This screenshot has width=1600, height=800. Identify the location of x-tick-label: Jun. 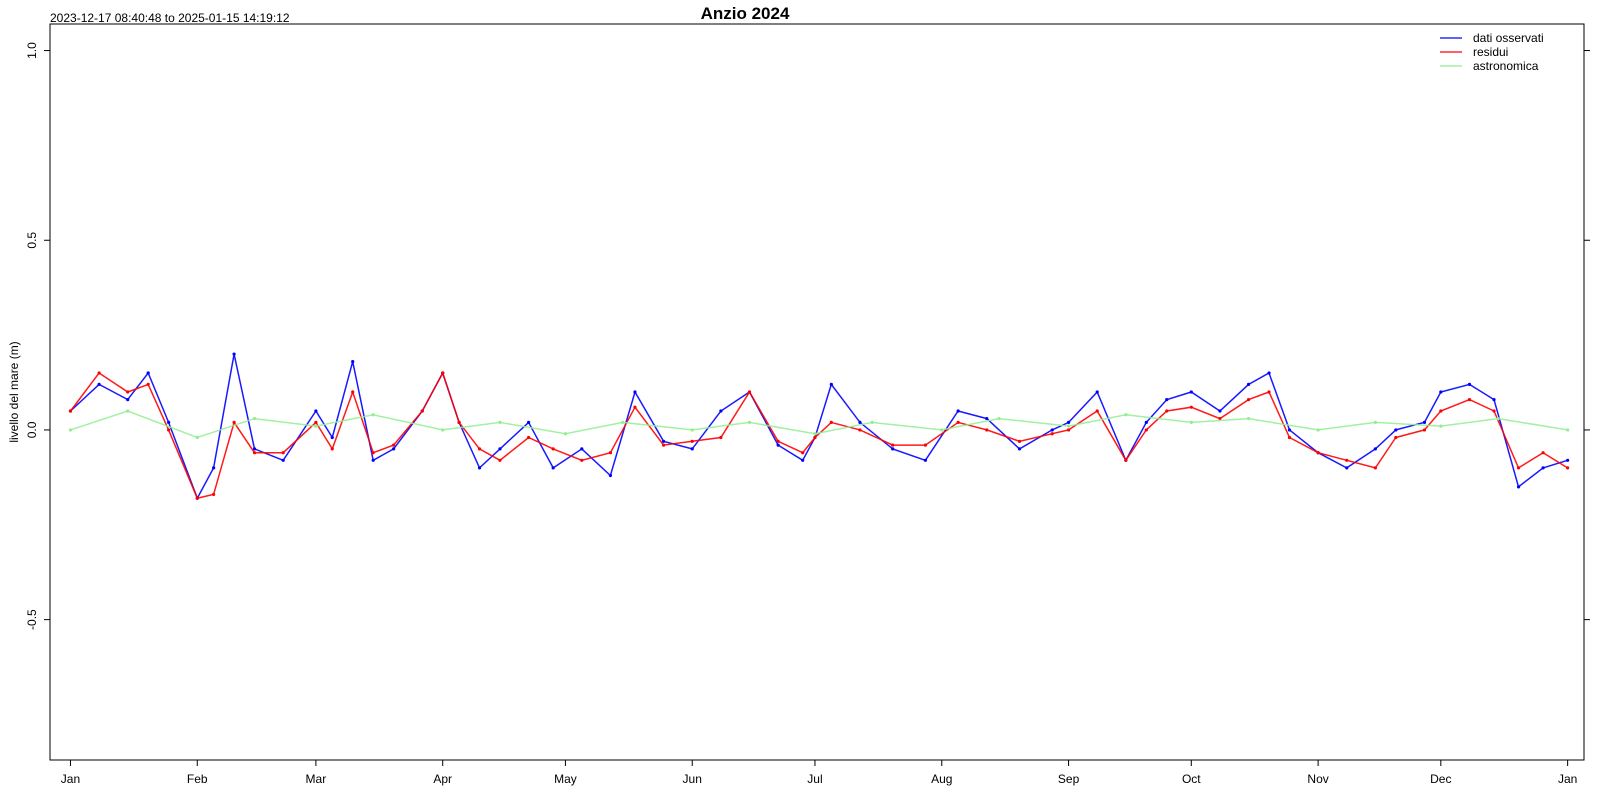
(692, 779).